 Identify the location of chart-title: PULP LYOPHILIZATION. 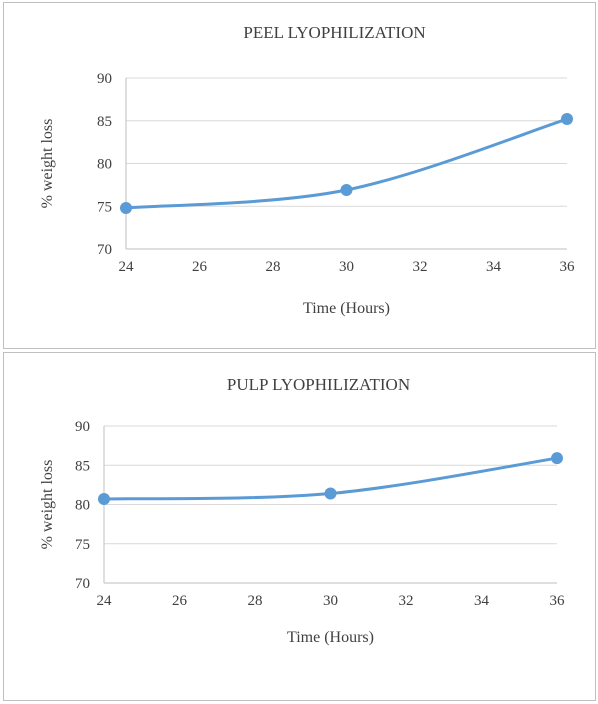
(318, 384).